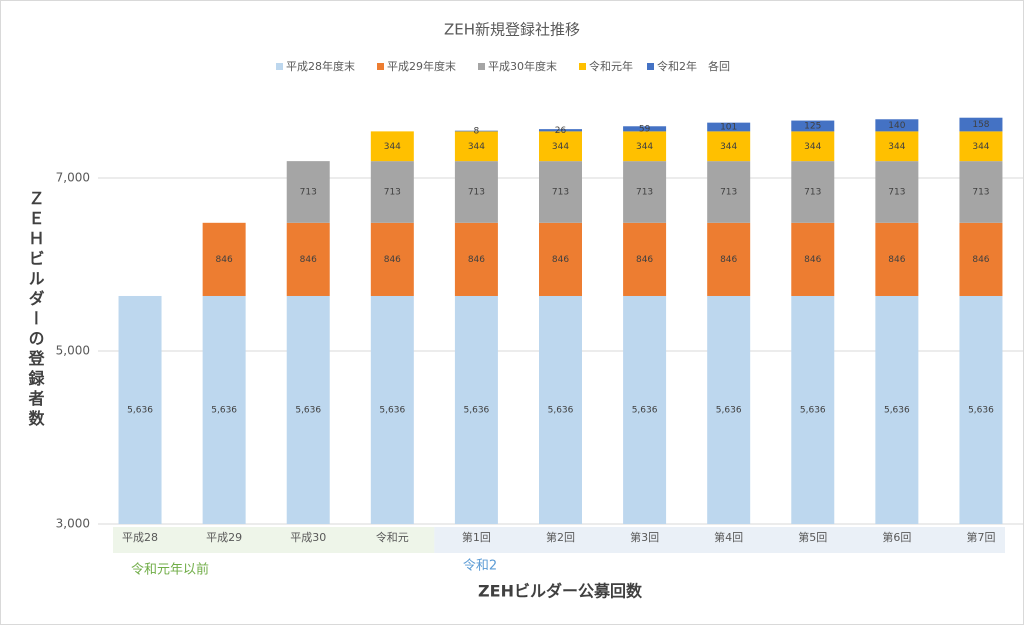 The height and width of the screenshot is (625, 1024). What do you see at coordinates (224, 537) in the screenshot?
I see `x-tick-label: 平成29` at bounding box center [224, 537].